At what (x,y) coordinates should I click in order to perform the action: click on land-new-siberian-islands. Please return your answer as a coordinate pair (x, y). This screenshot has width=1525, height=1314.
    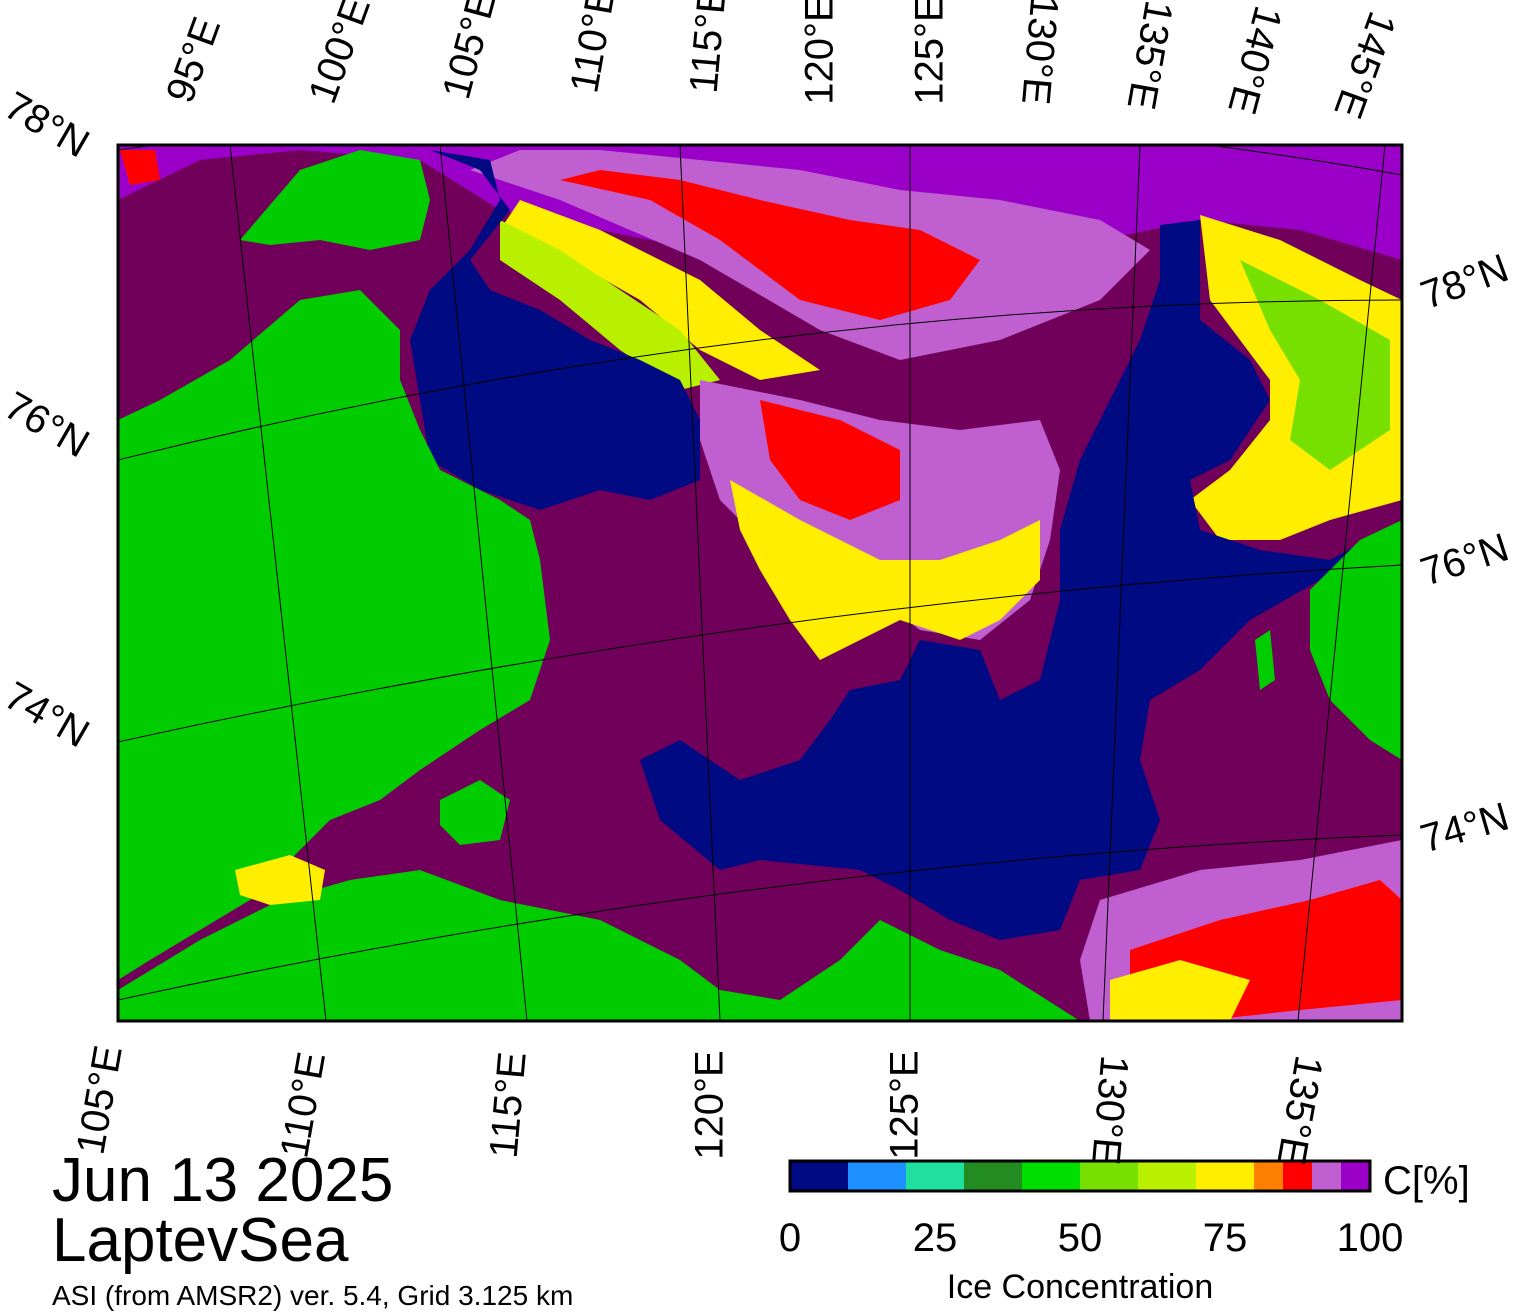
    Looking at the image, I should click on (1356, 640).